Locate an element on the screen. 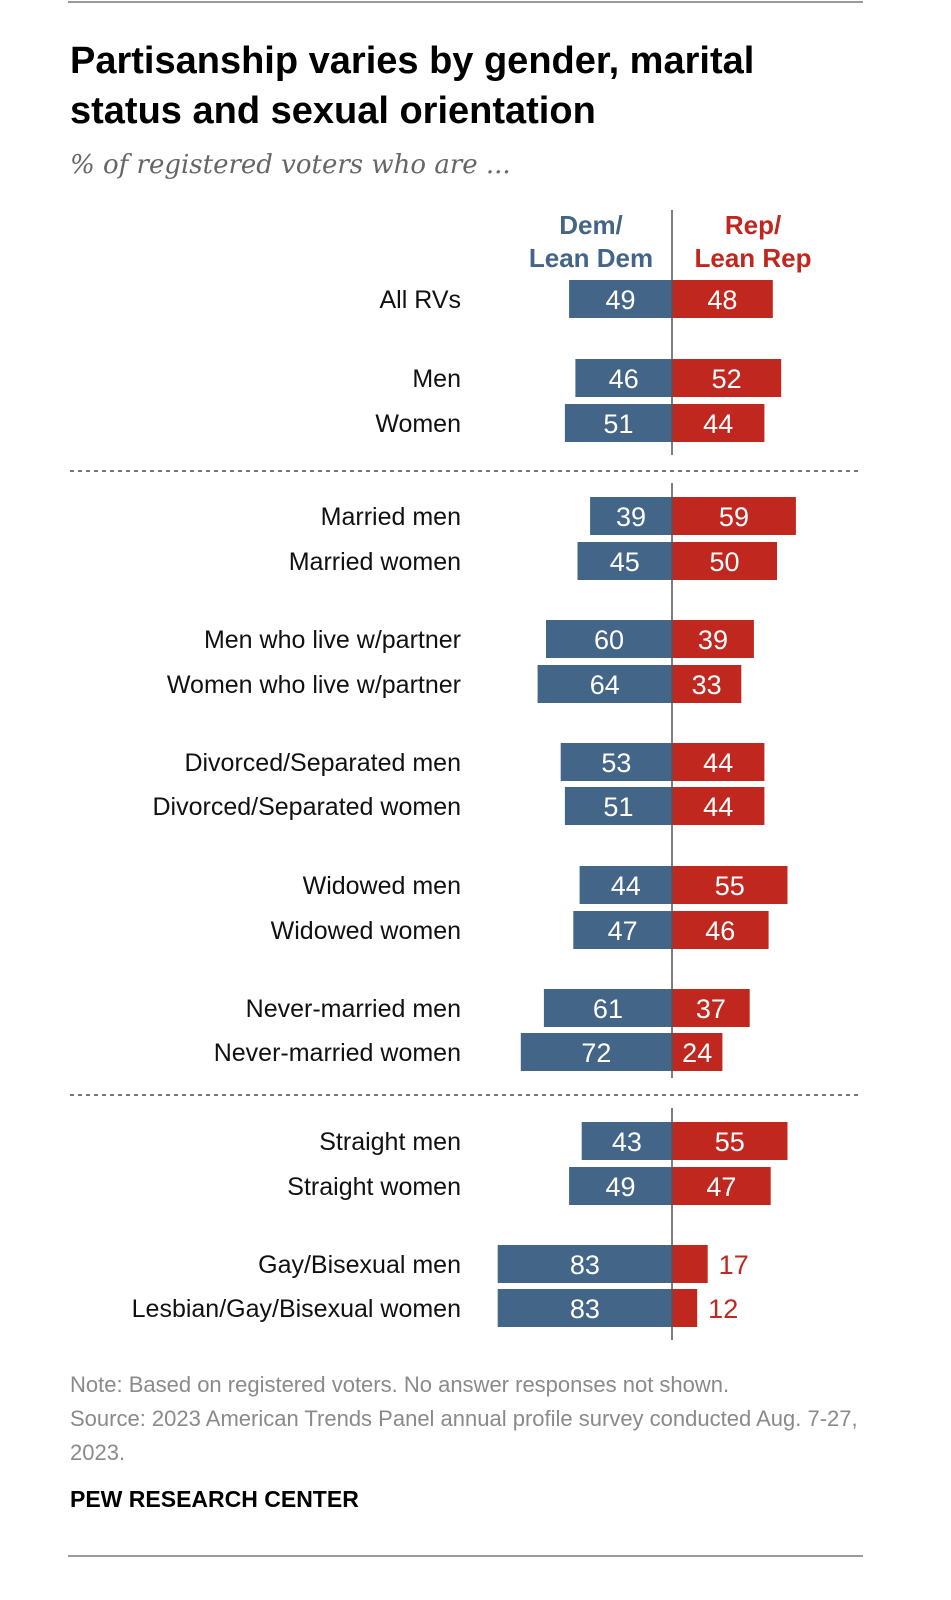 This screenshot has width=951, height=1600. dem-value-label: 46 is located at coordinates (624, 379).